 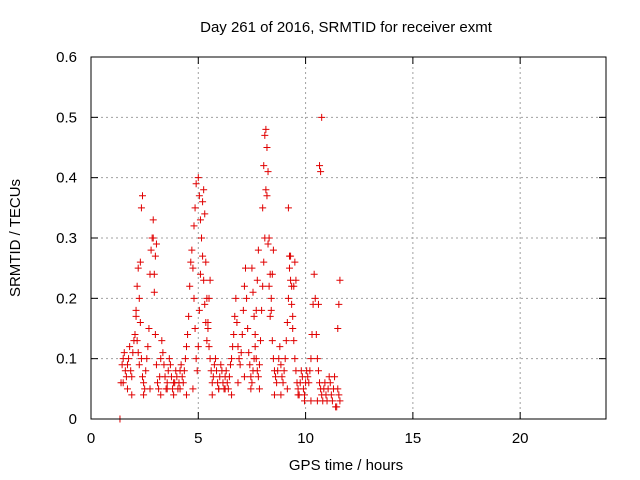 I want to click on y-tick-label: 0, so click(x=73, y=419).